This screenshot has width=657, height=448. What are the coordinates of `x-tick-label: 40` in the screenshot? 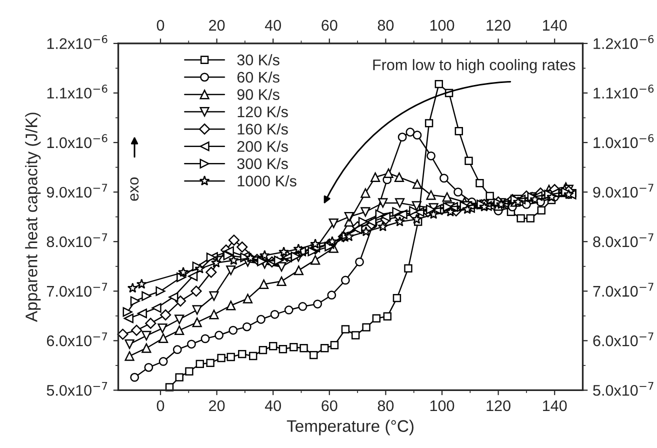 It's located at (272, 406).